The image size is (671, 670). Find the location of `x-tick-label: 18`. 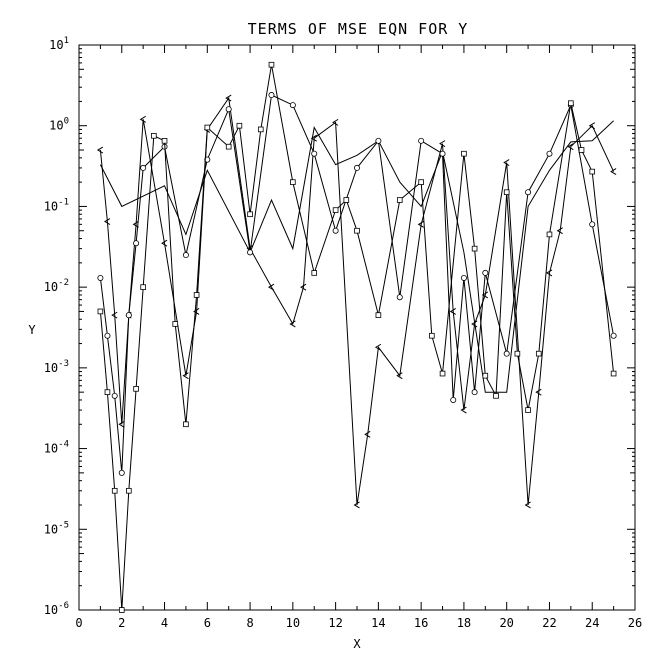

x-tick-label: 18 is located at coordinates (464, 623).